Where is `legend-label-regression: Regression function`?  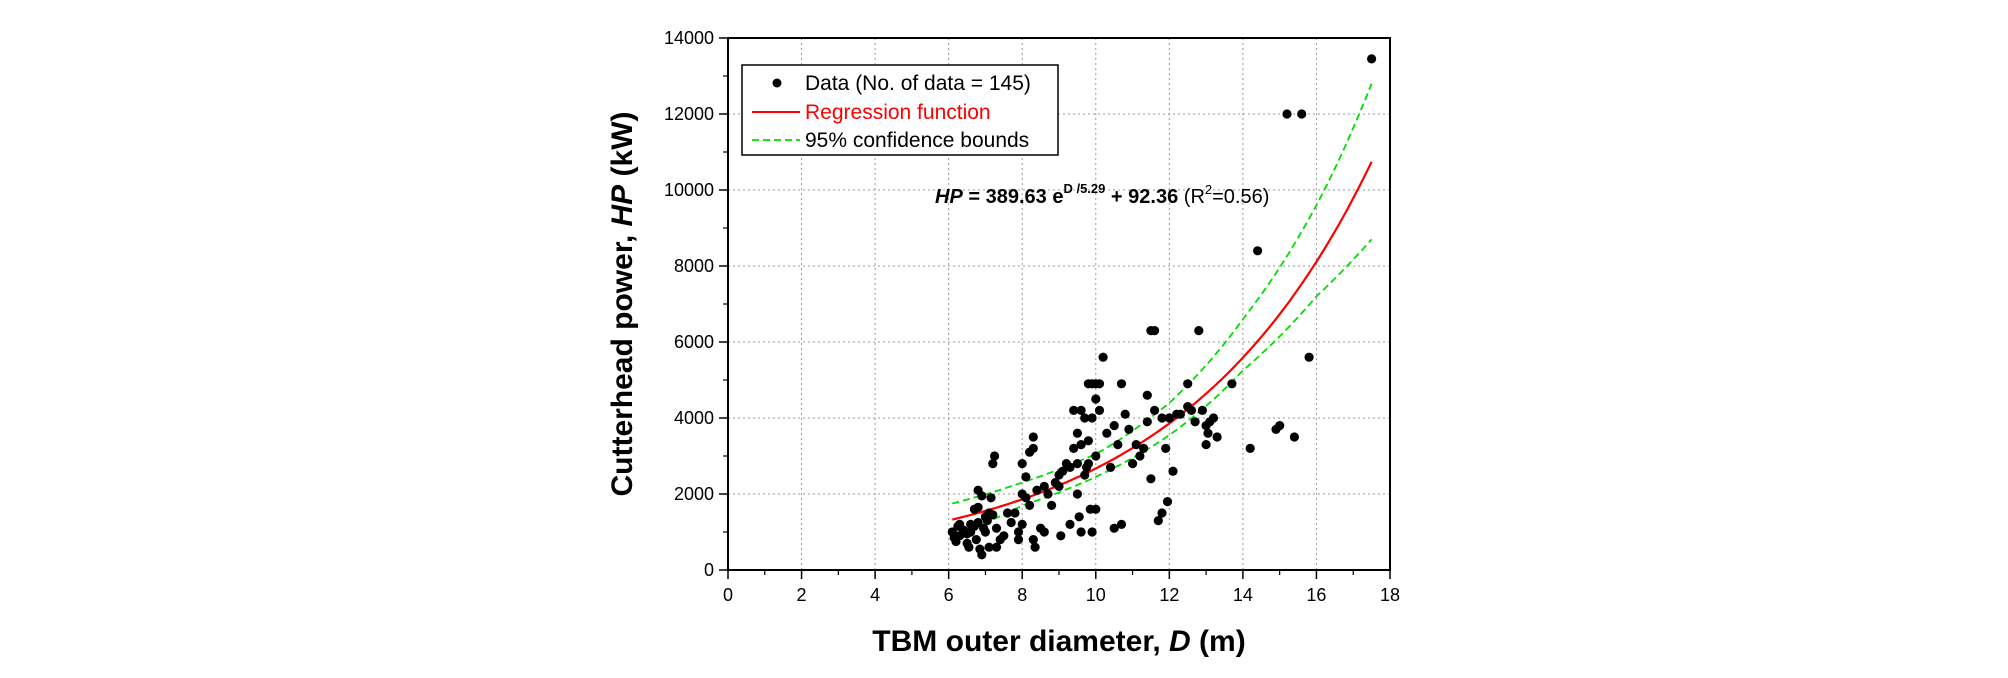 legend-label-regression: Regression function is located at coordinates (898, 112).